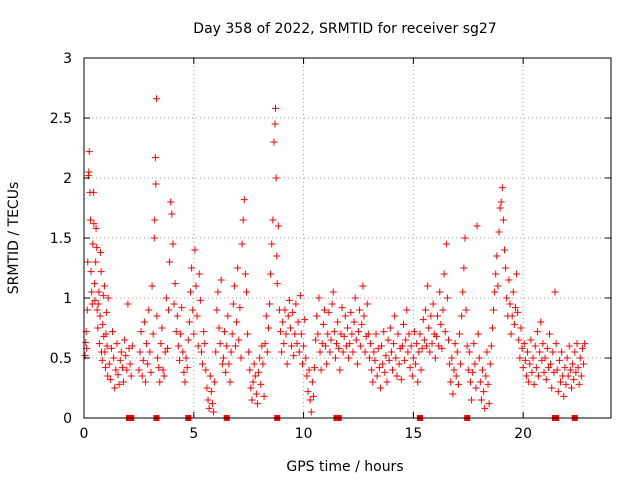 This screenshot has height=480, width=640. I want to click on x-tick-label: 15, so click(413, 434).